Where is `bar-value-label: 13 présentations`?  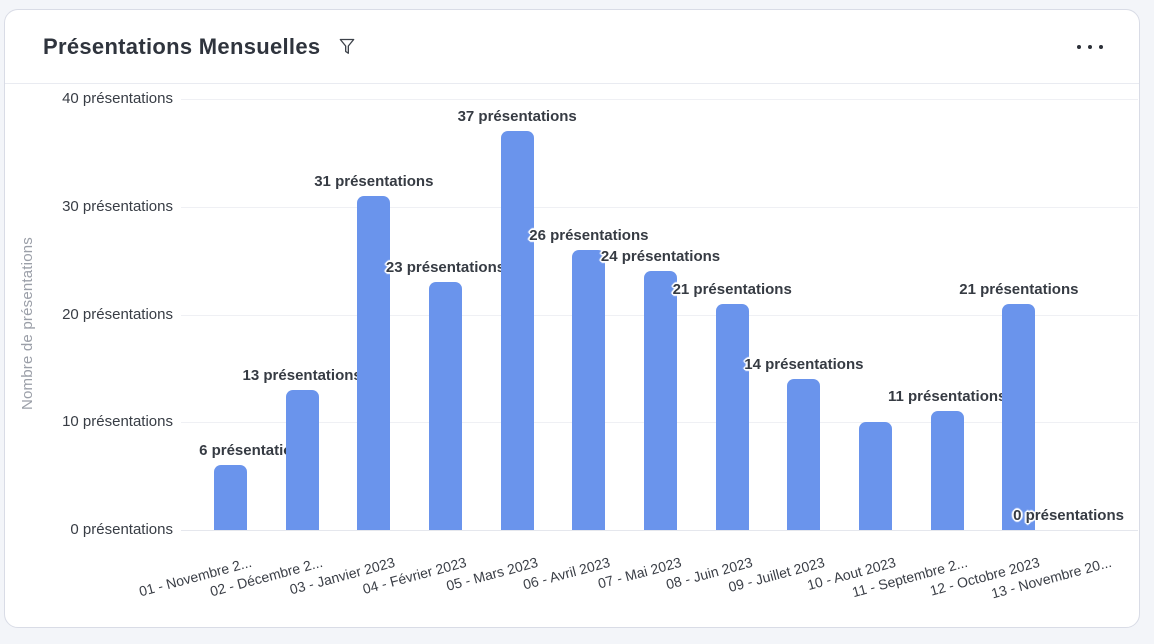 bar-value-label: 13 présentations is located at coordinates (302, 375).